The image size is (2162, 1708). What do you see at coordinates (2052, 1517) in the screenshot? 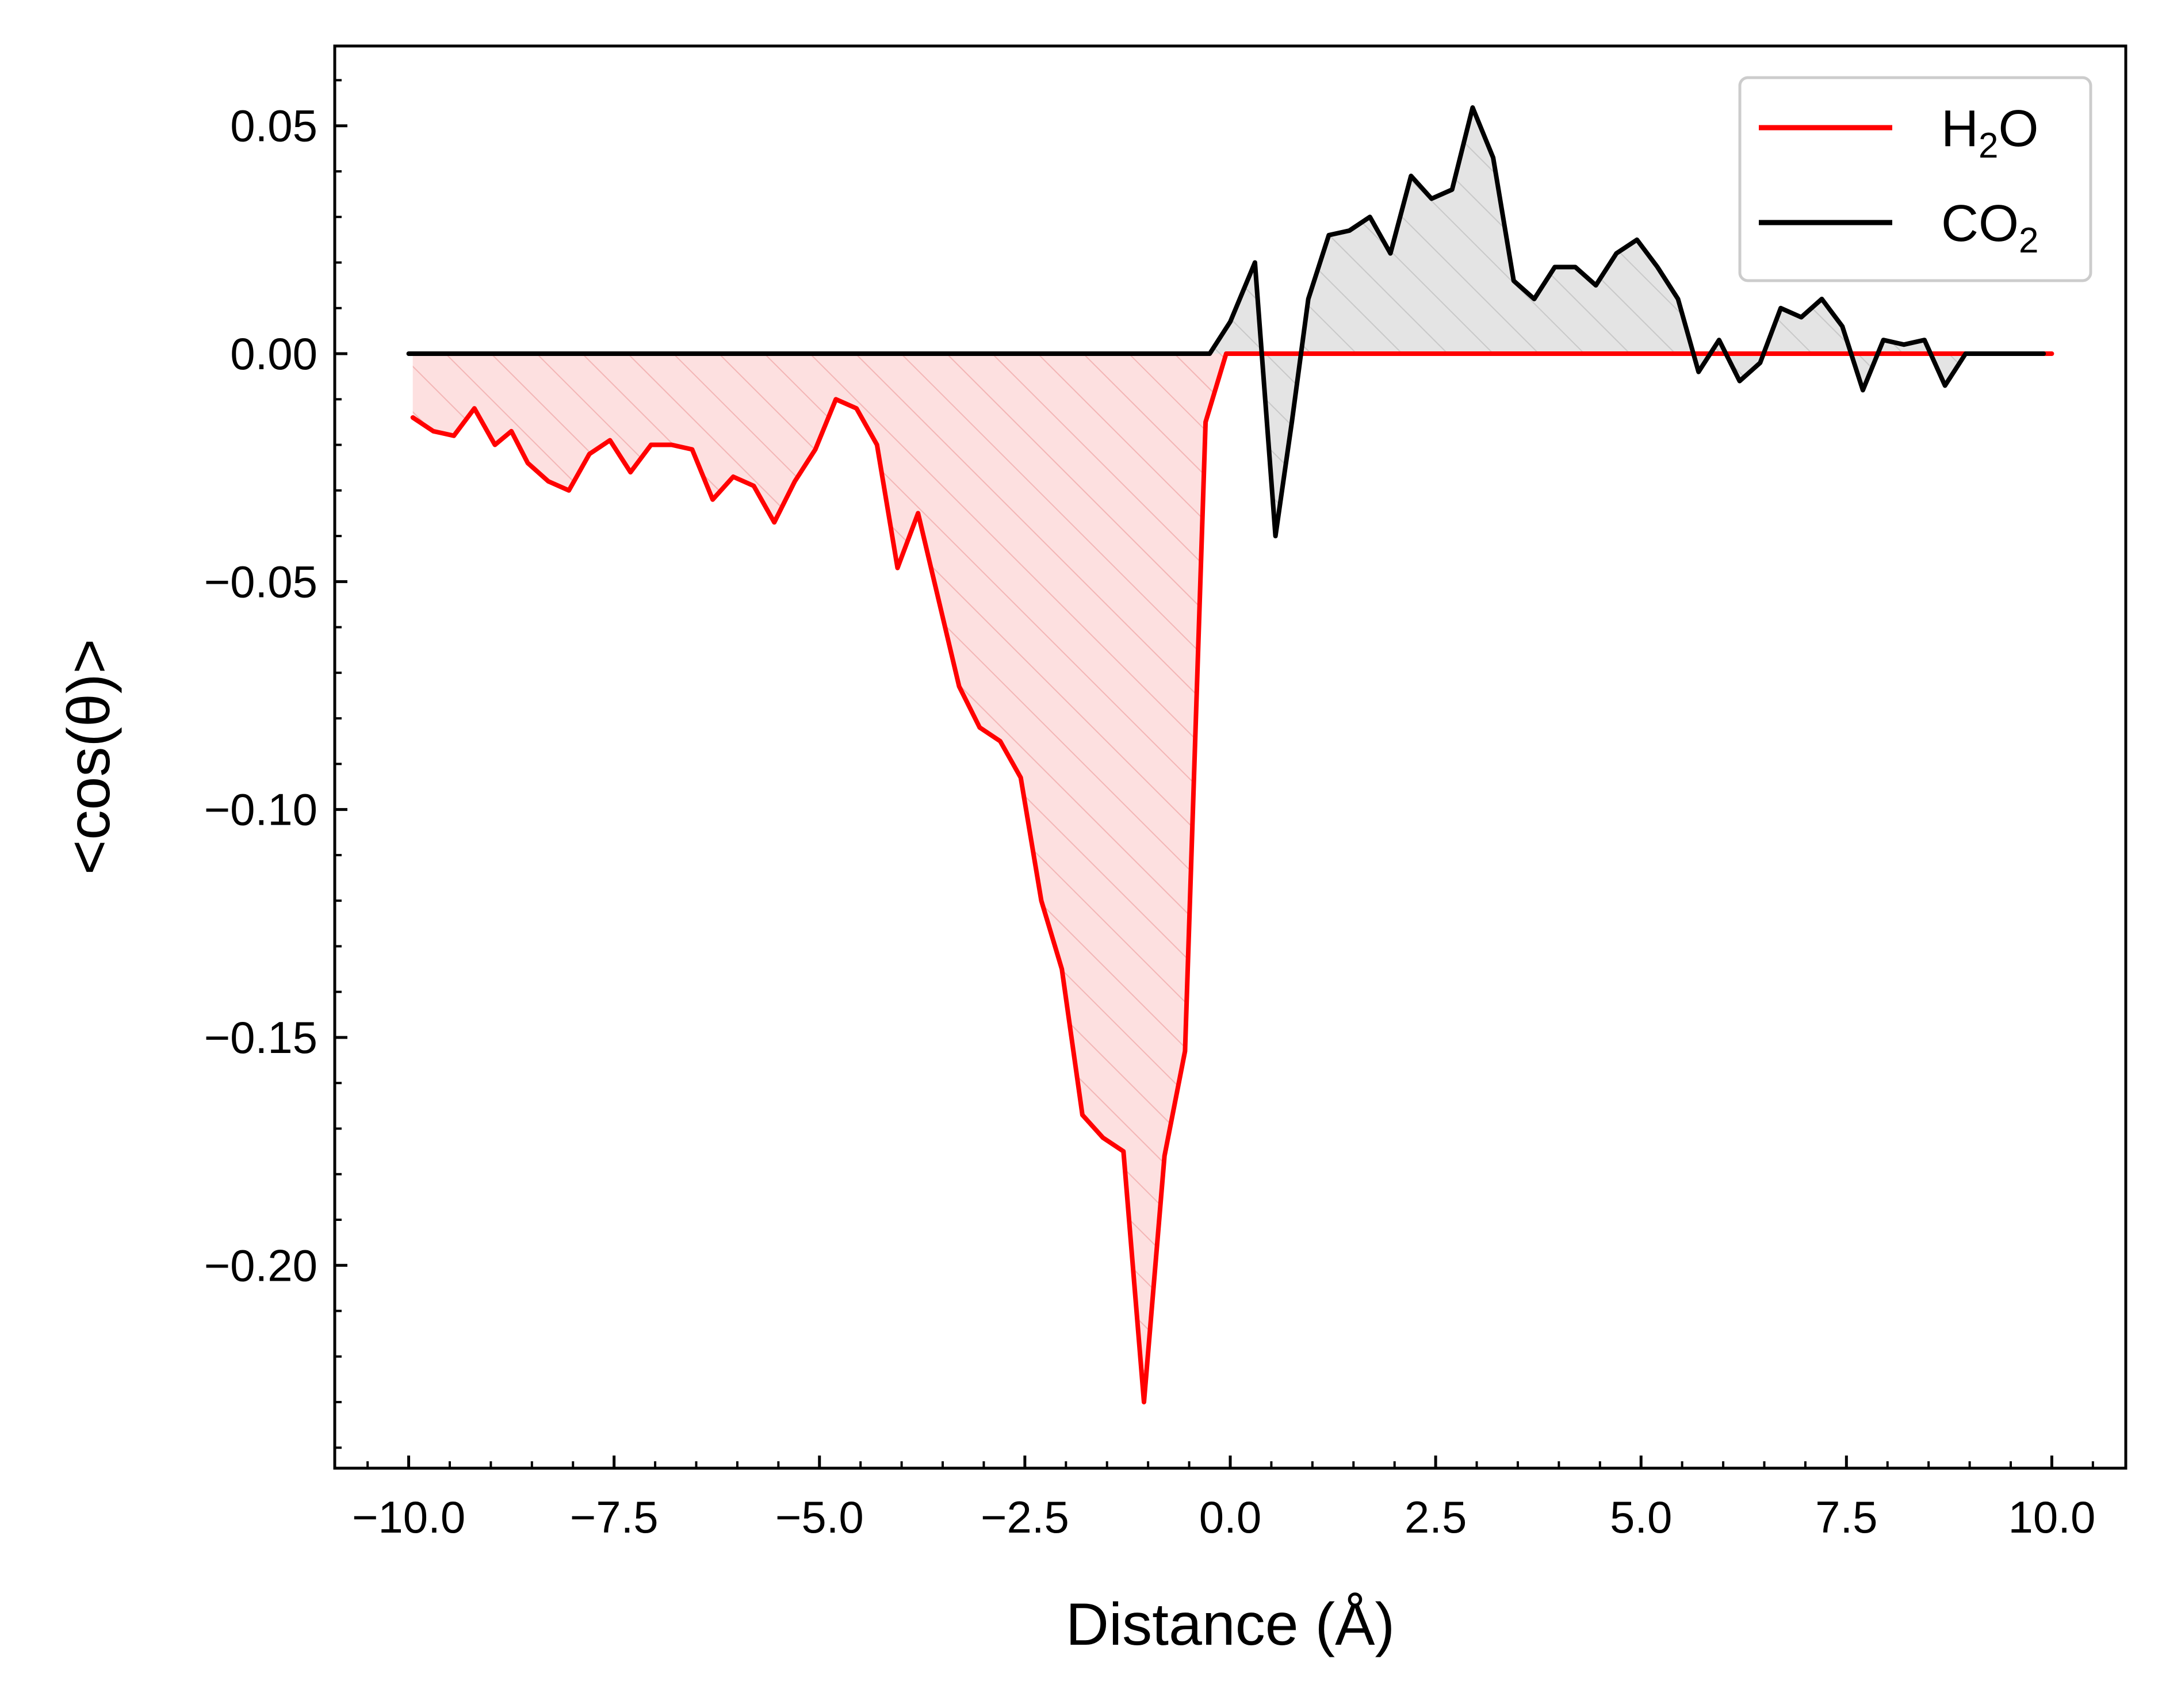
I see `x-tick-label: 10.0` at bounding box center [2052, 1517].